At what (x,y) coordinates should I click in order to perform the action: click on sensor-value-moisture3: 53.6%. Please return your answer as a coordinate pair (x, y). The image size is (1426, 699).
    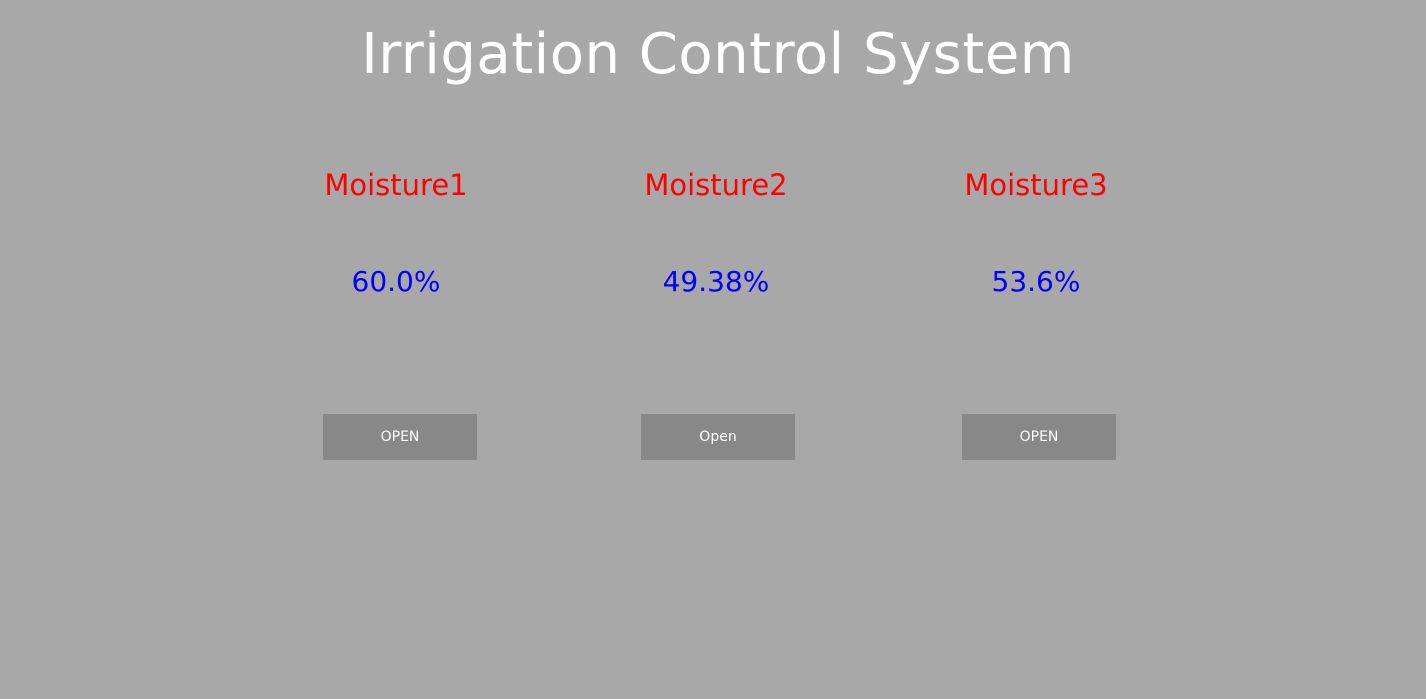
    Looking at the image, I should click on (1036, 281).